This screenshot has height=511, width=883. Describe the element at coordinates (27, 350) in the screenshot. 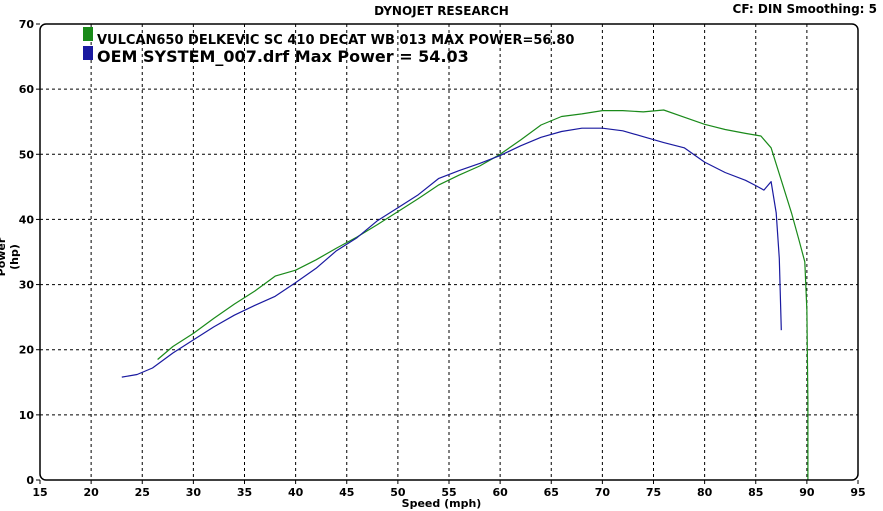

I see `y-tick-label: 20` at that location.